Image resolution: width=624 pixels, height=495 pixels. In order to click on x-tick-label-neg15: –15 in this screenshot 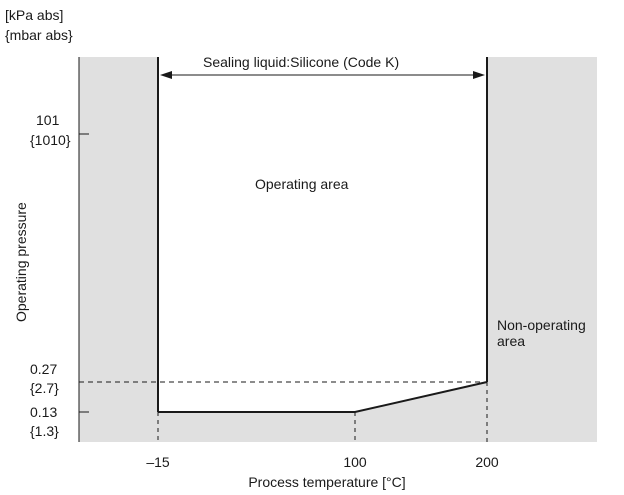, I will do `click(158, 462)`.